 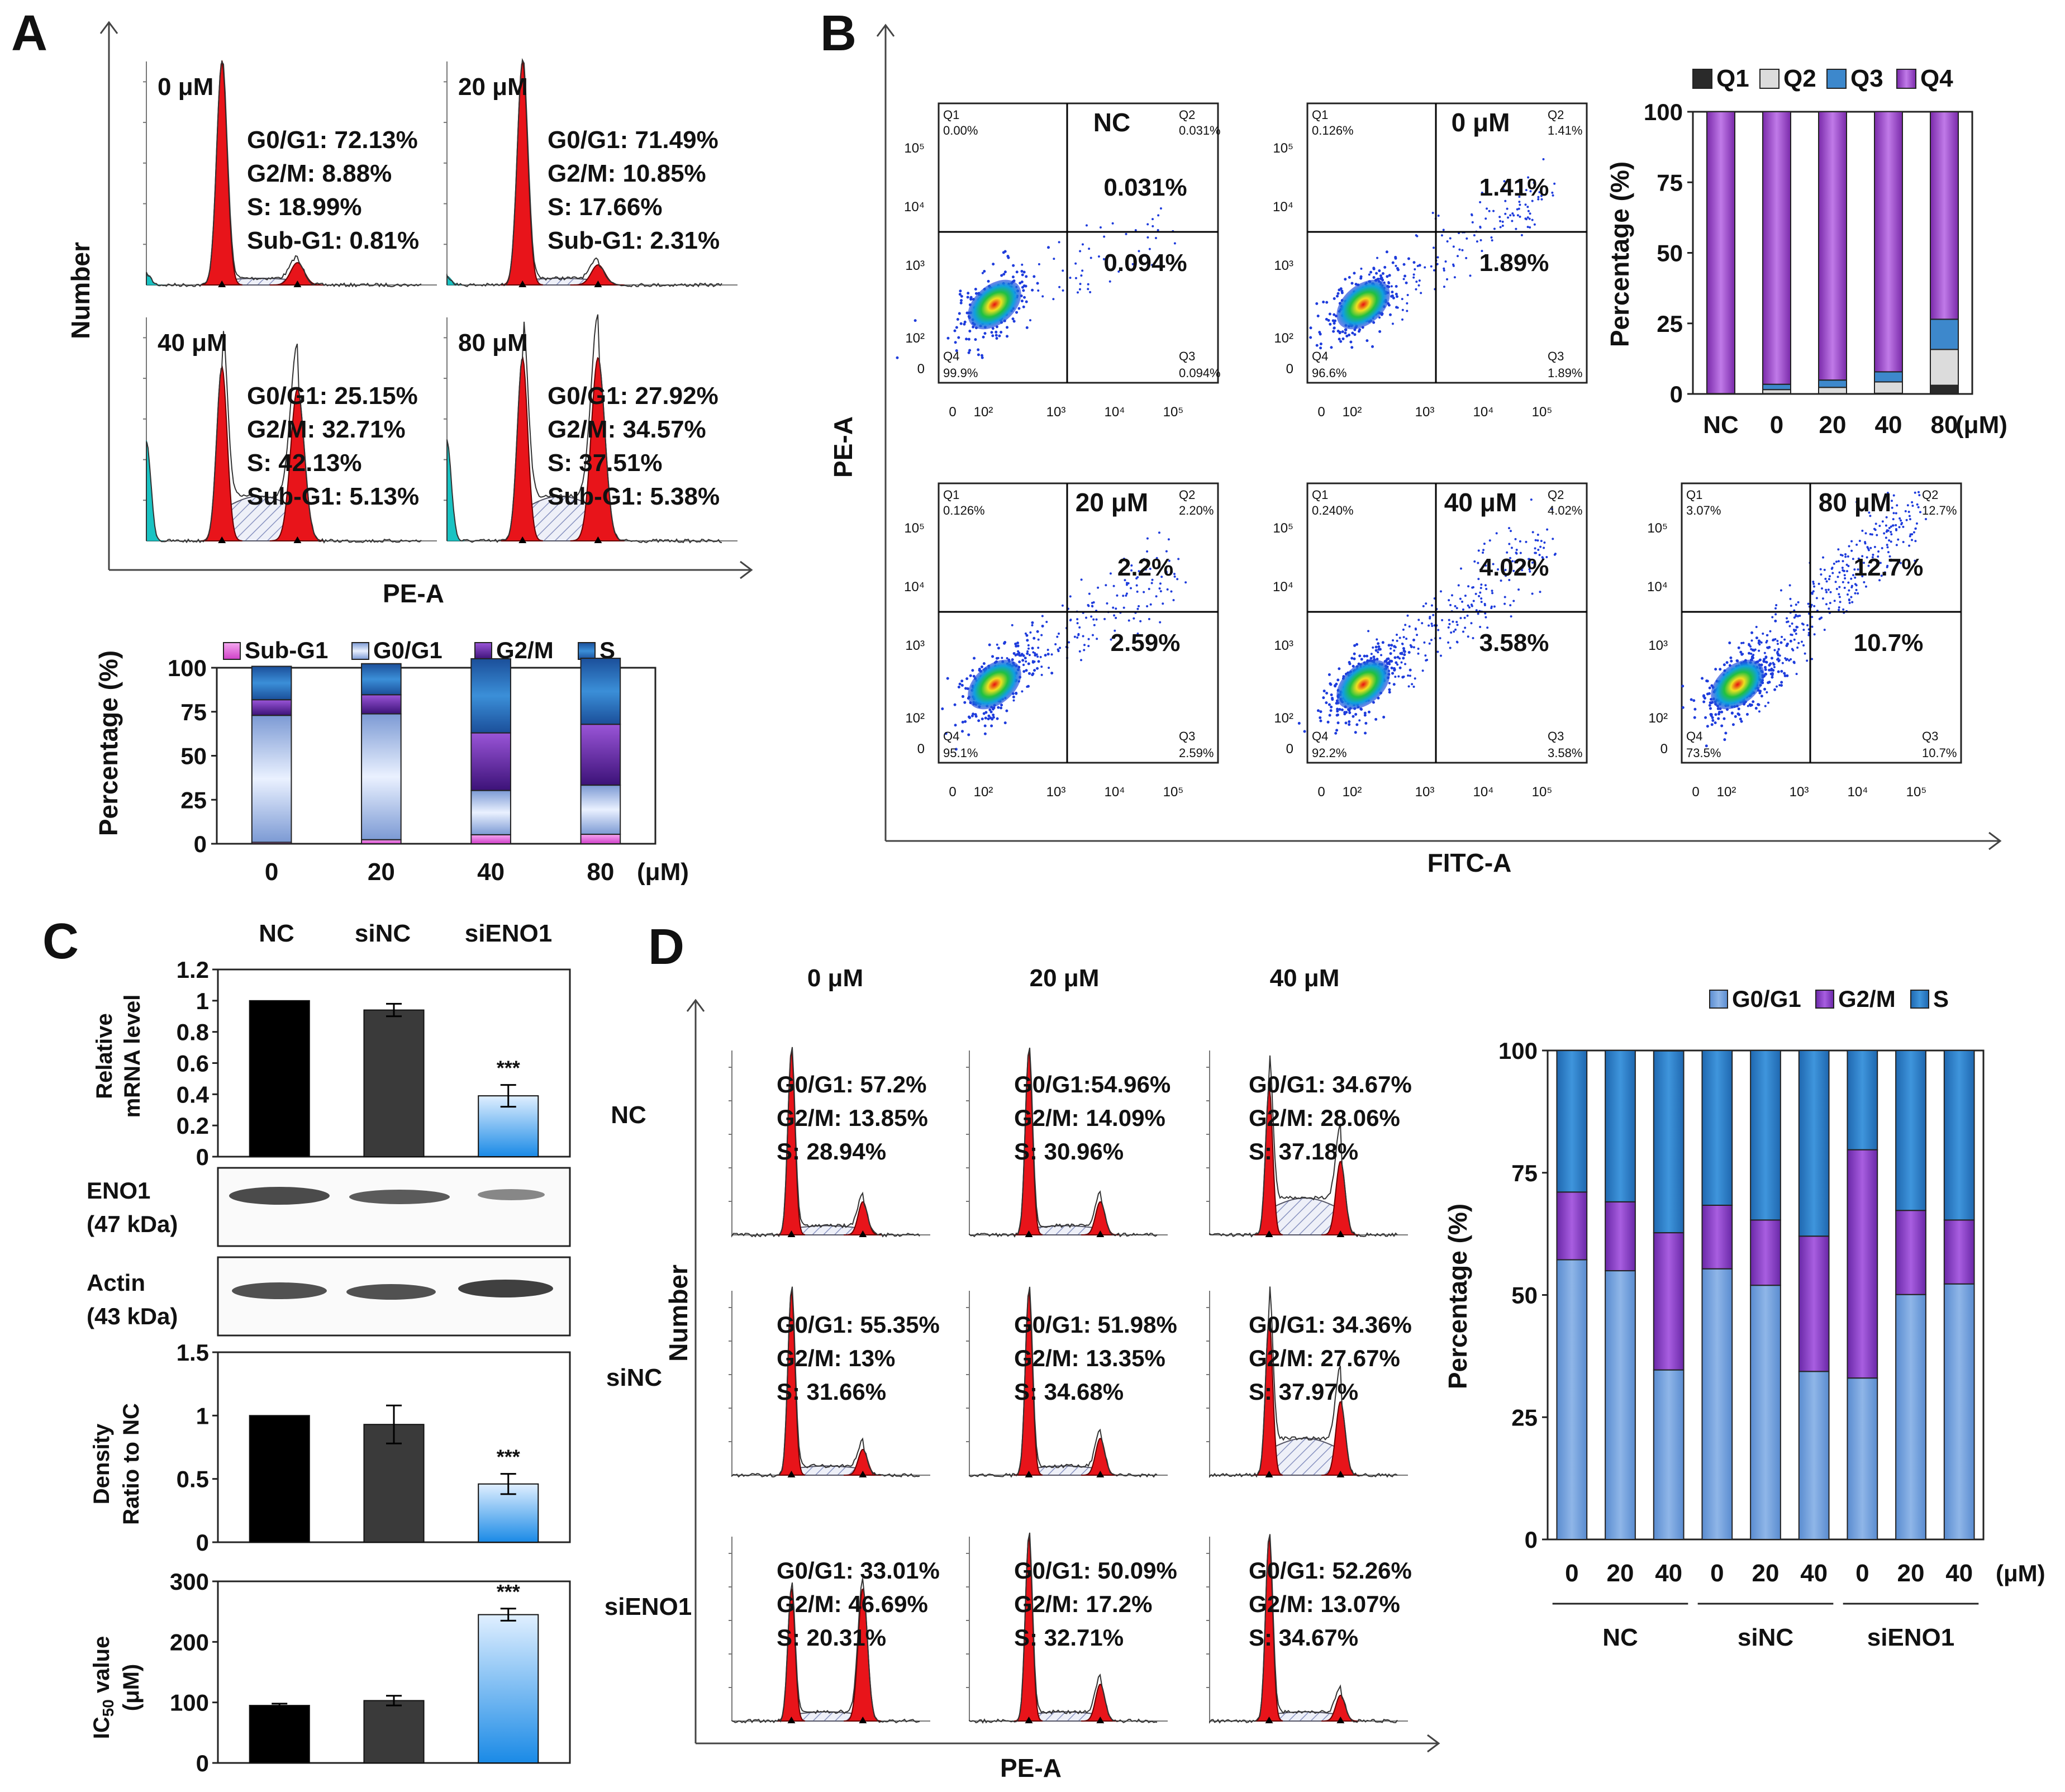 I want to click on panel-b-x-tick: 10⁴, so click(x=1857, y=792).